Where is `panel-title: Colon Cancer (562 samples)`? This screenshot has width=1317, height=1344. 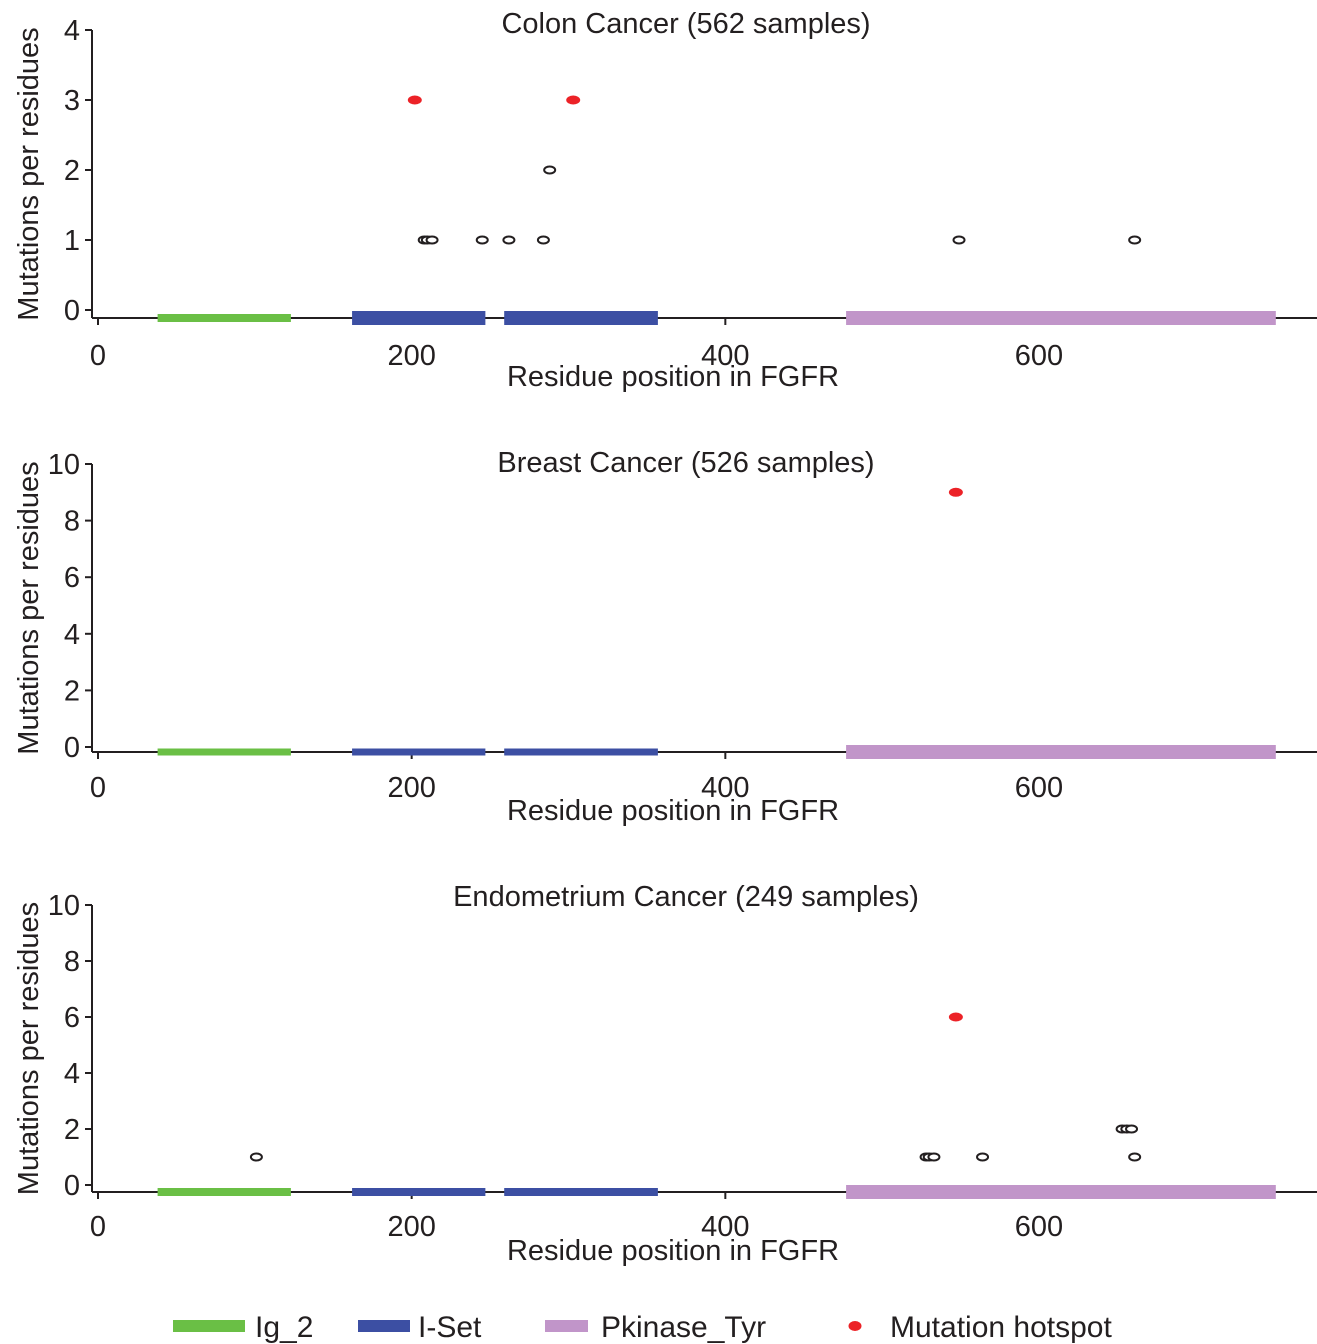
panel-title: Colon Cancer (562 samples) is located at coordinates (685, 24).